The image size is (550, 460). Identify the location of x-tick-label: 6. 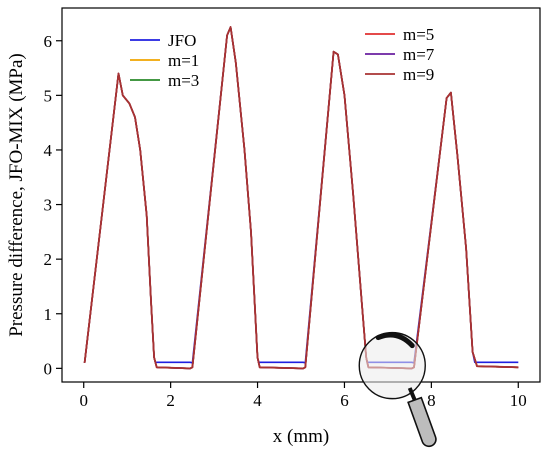
(344, 400).